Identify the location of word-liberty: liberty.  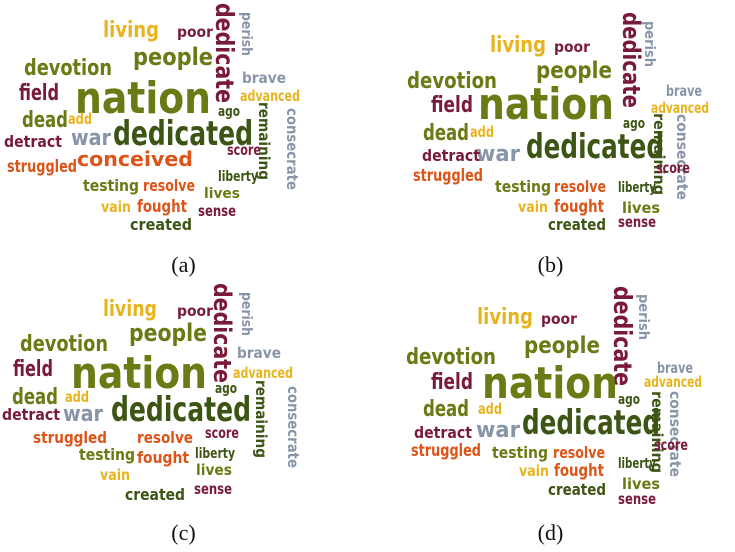
(215, 454).